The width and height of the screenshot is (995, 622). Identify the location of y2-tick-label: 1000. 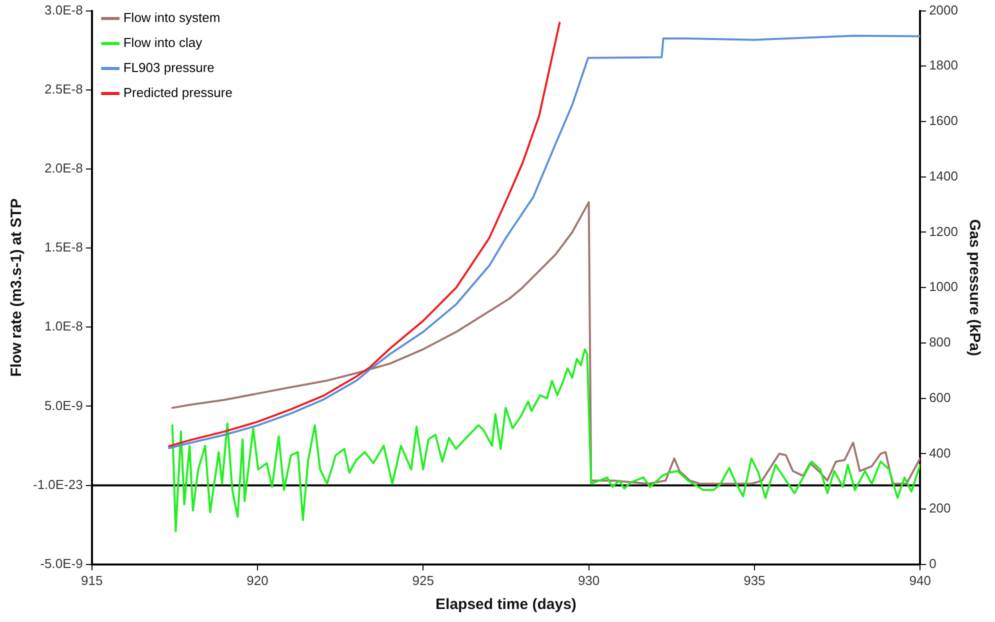
(943, 286).